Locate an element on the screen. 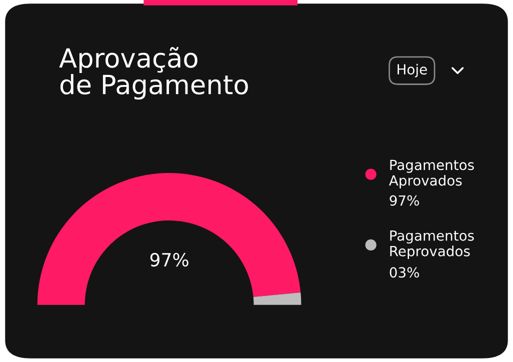 This screenshot has width=513, height=362. data-label: 97% is located at coordinates (405, 200).